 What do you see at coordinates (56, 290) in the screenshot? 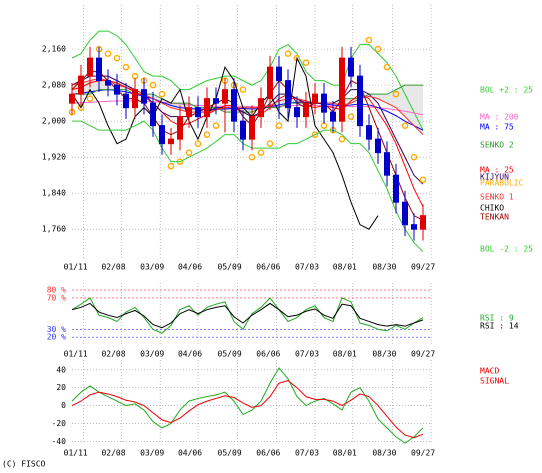
I see `y-tick-label: 80 %` at bounding box center [56, 290].